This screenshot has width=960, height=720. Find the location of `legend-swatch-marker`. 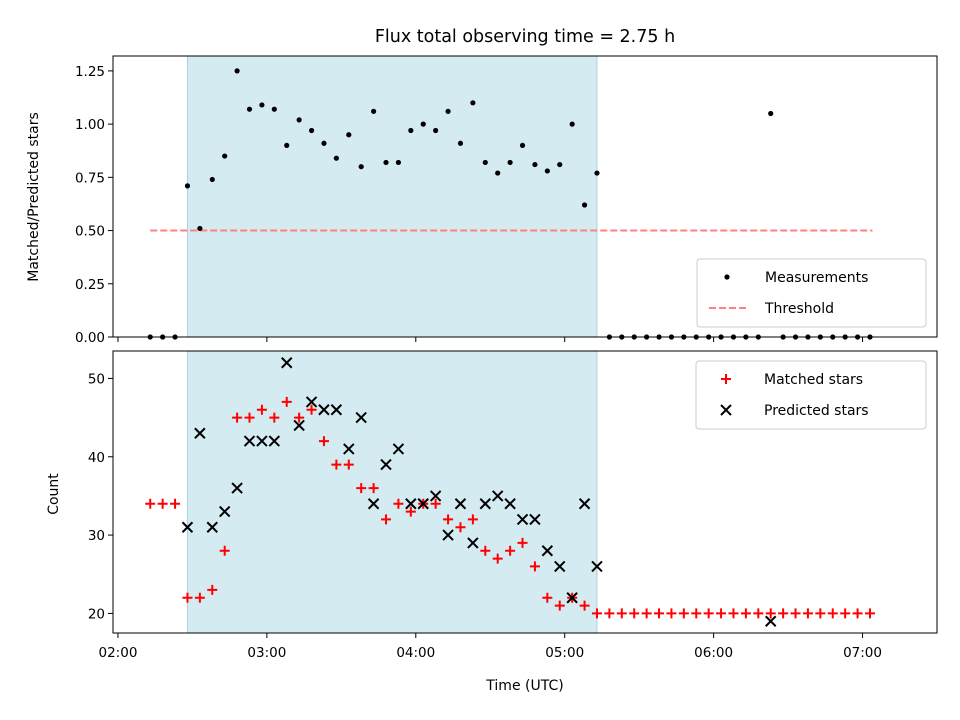

legend-swatch-marker is located at coordinates (727, 277).